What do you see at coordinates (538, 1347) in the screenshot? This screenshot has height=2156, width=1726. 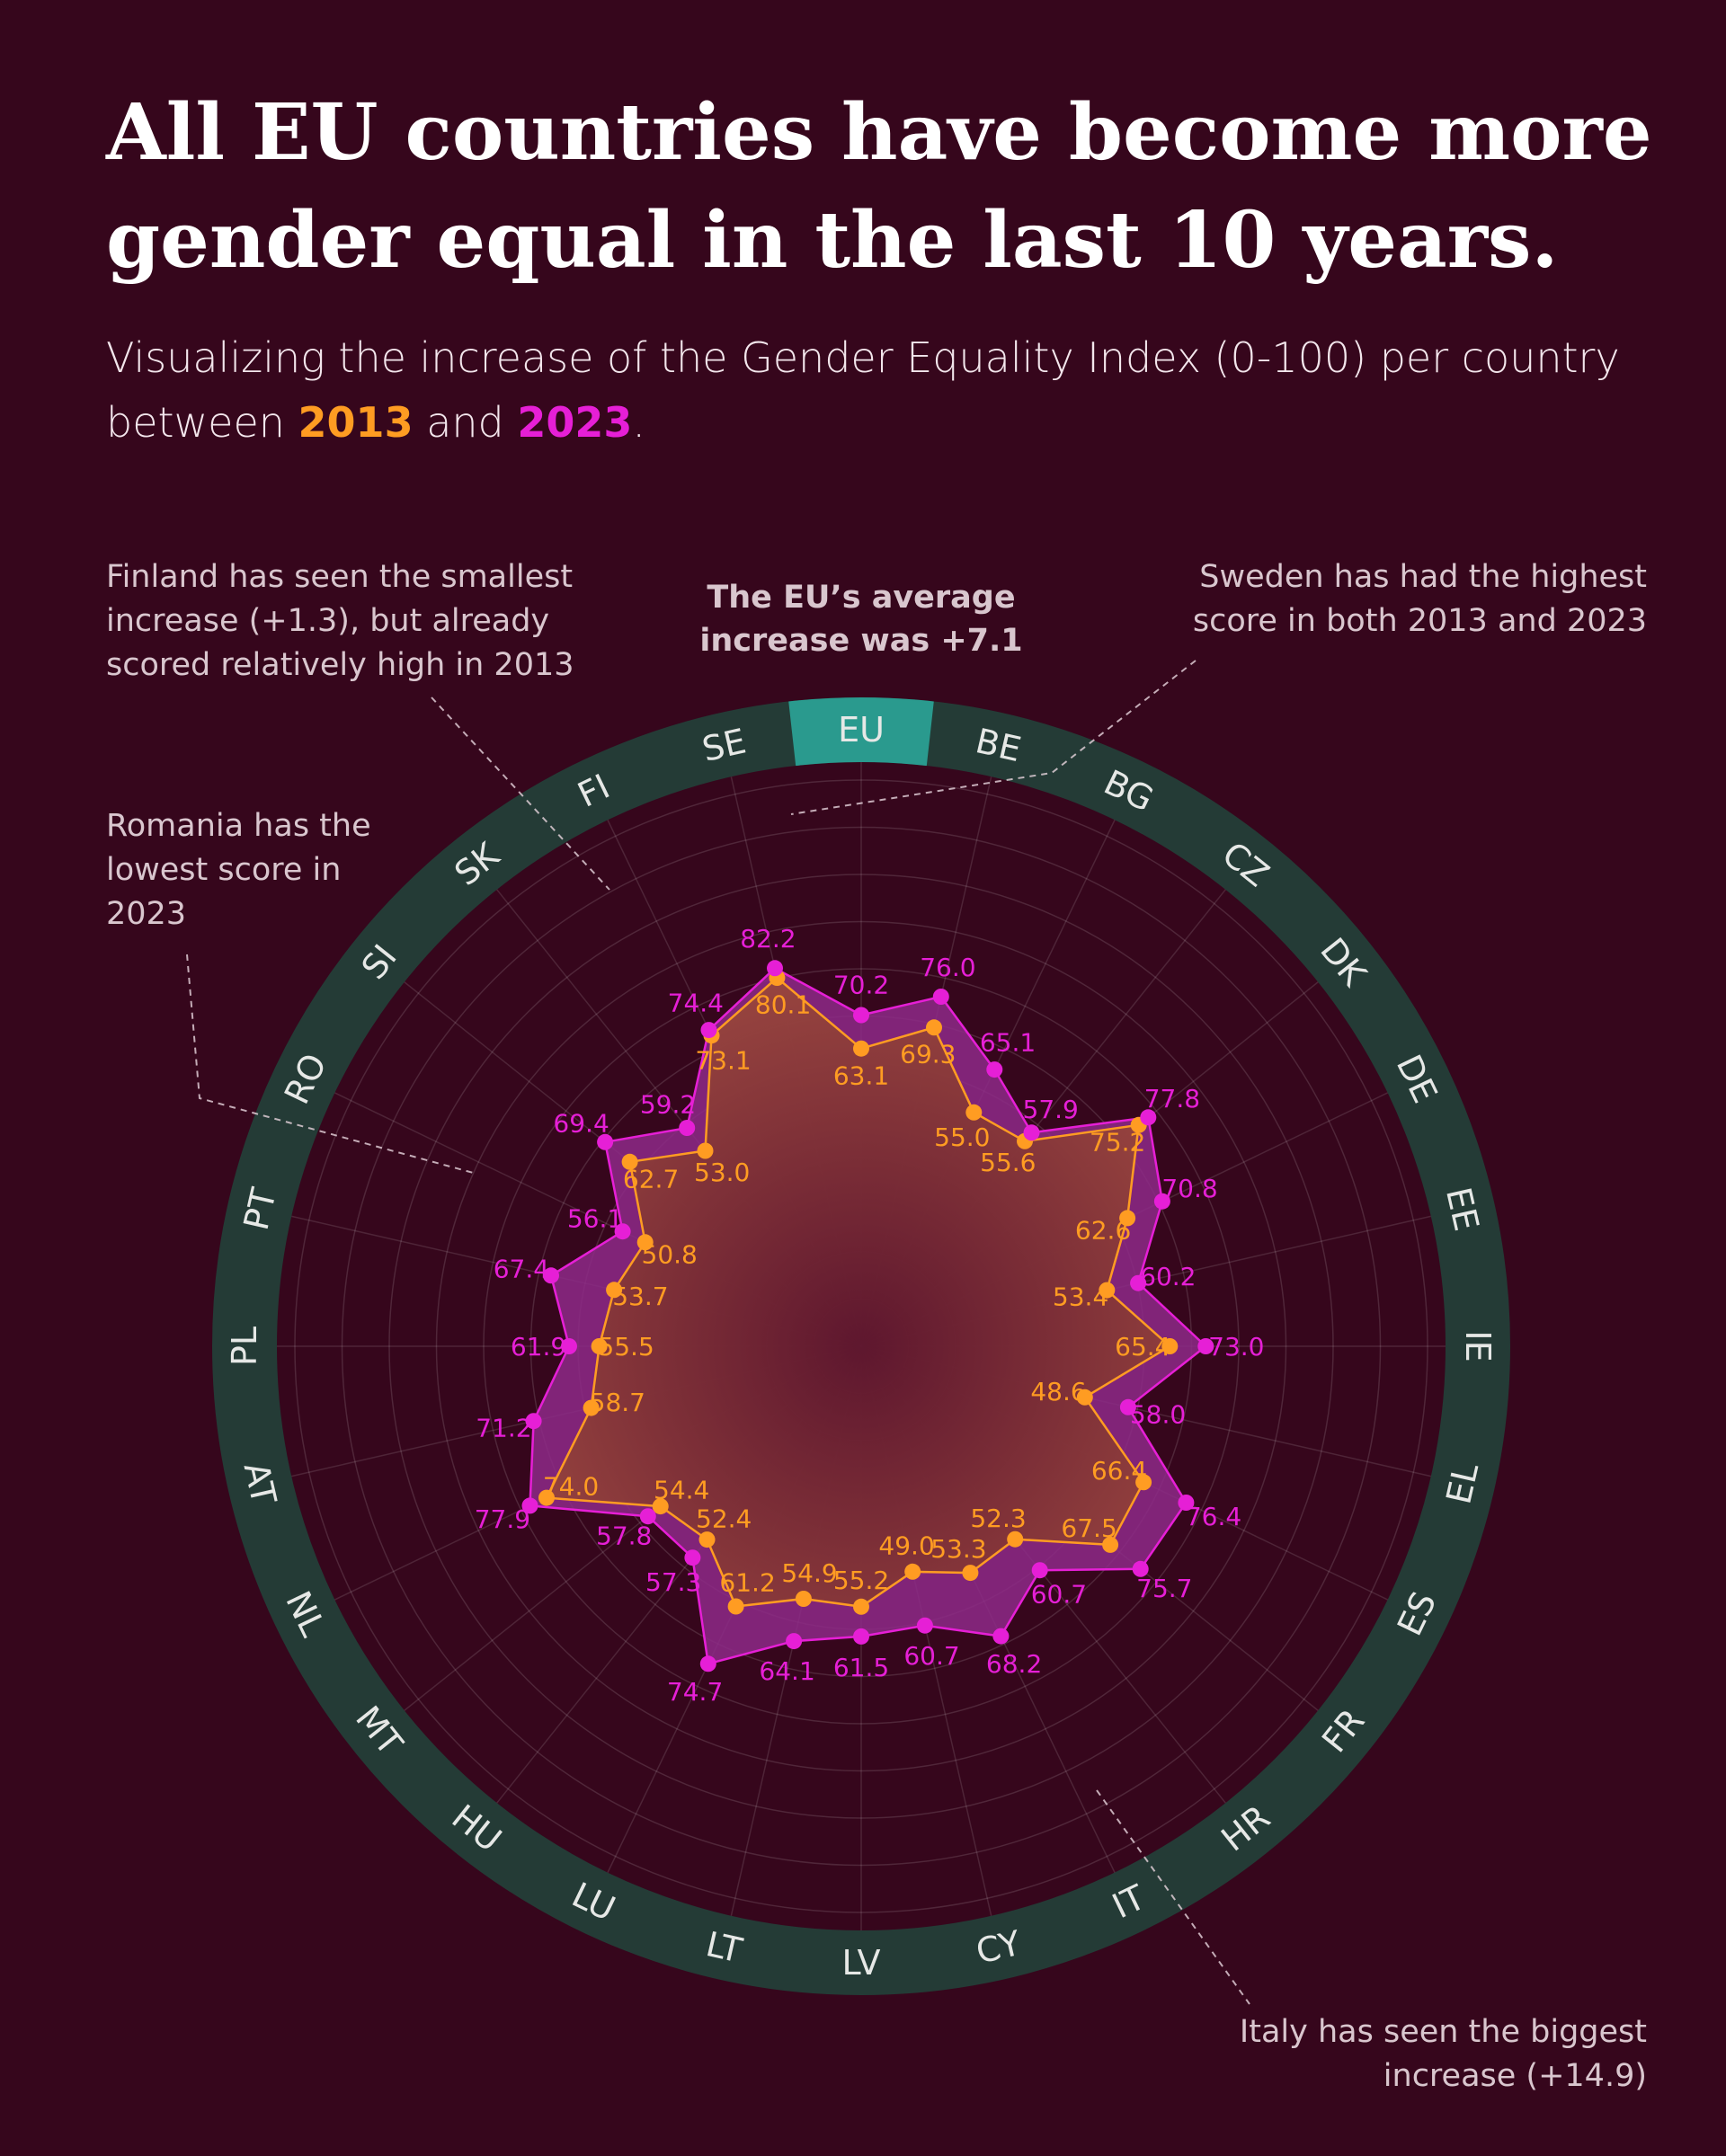 I see `value-label-2023-pl: 61.9` at bounding box center [538, 1347].